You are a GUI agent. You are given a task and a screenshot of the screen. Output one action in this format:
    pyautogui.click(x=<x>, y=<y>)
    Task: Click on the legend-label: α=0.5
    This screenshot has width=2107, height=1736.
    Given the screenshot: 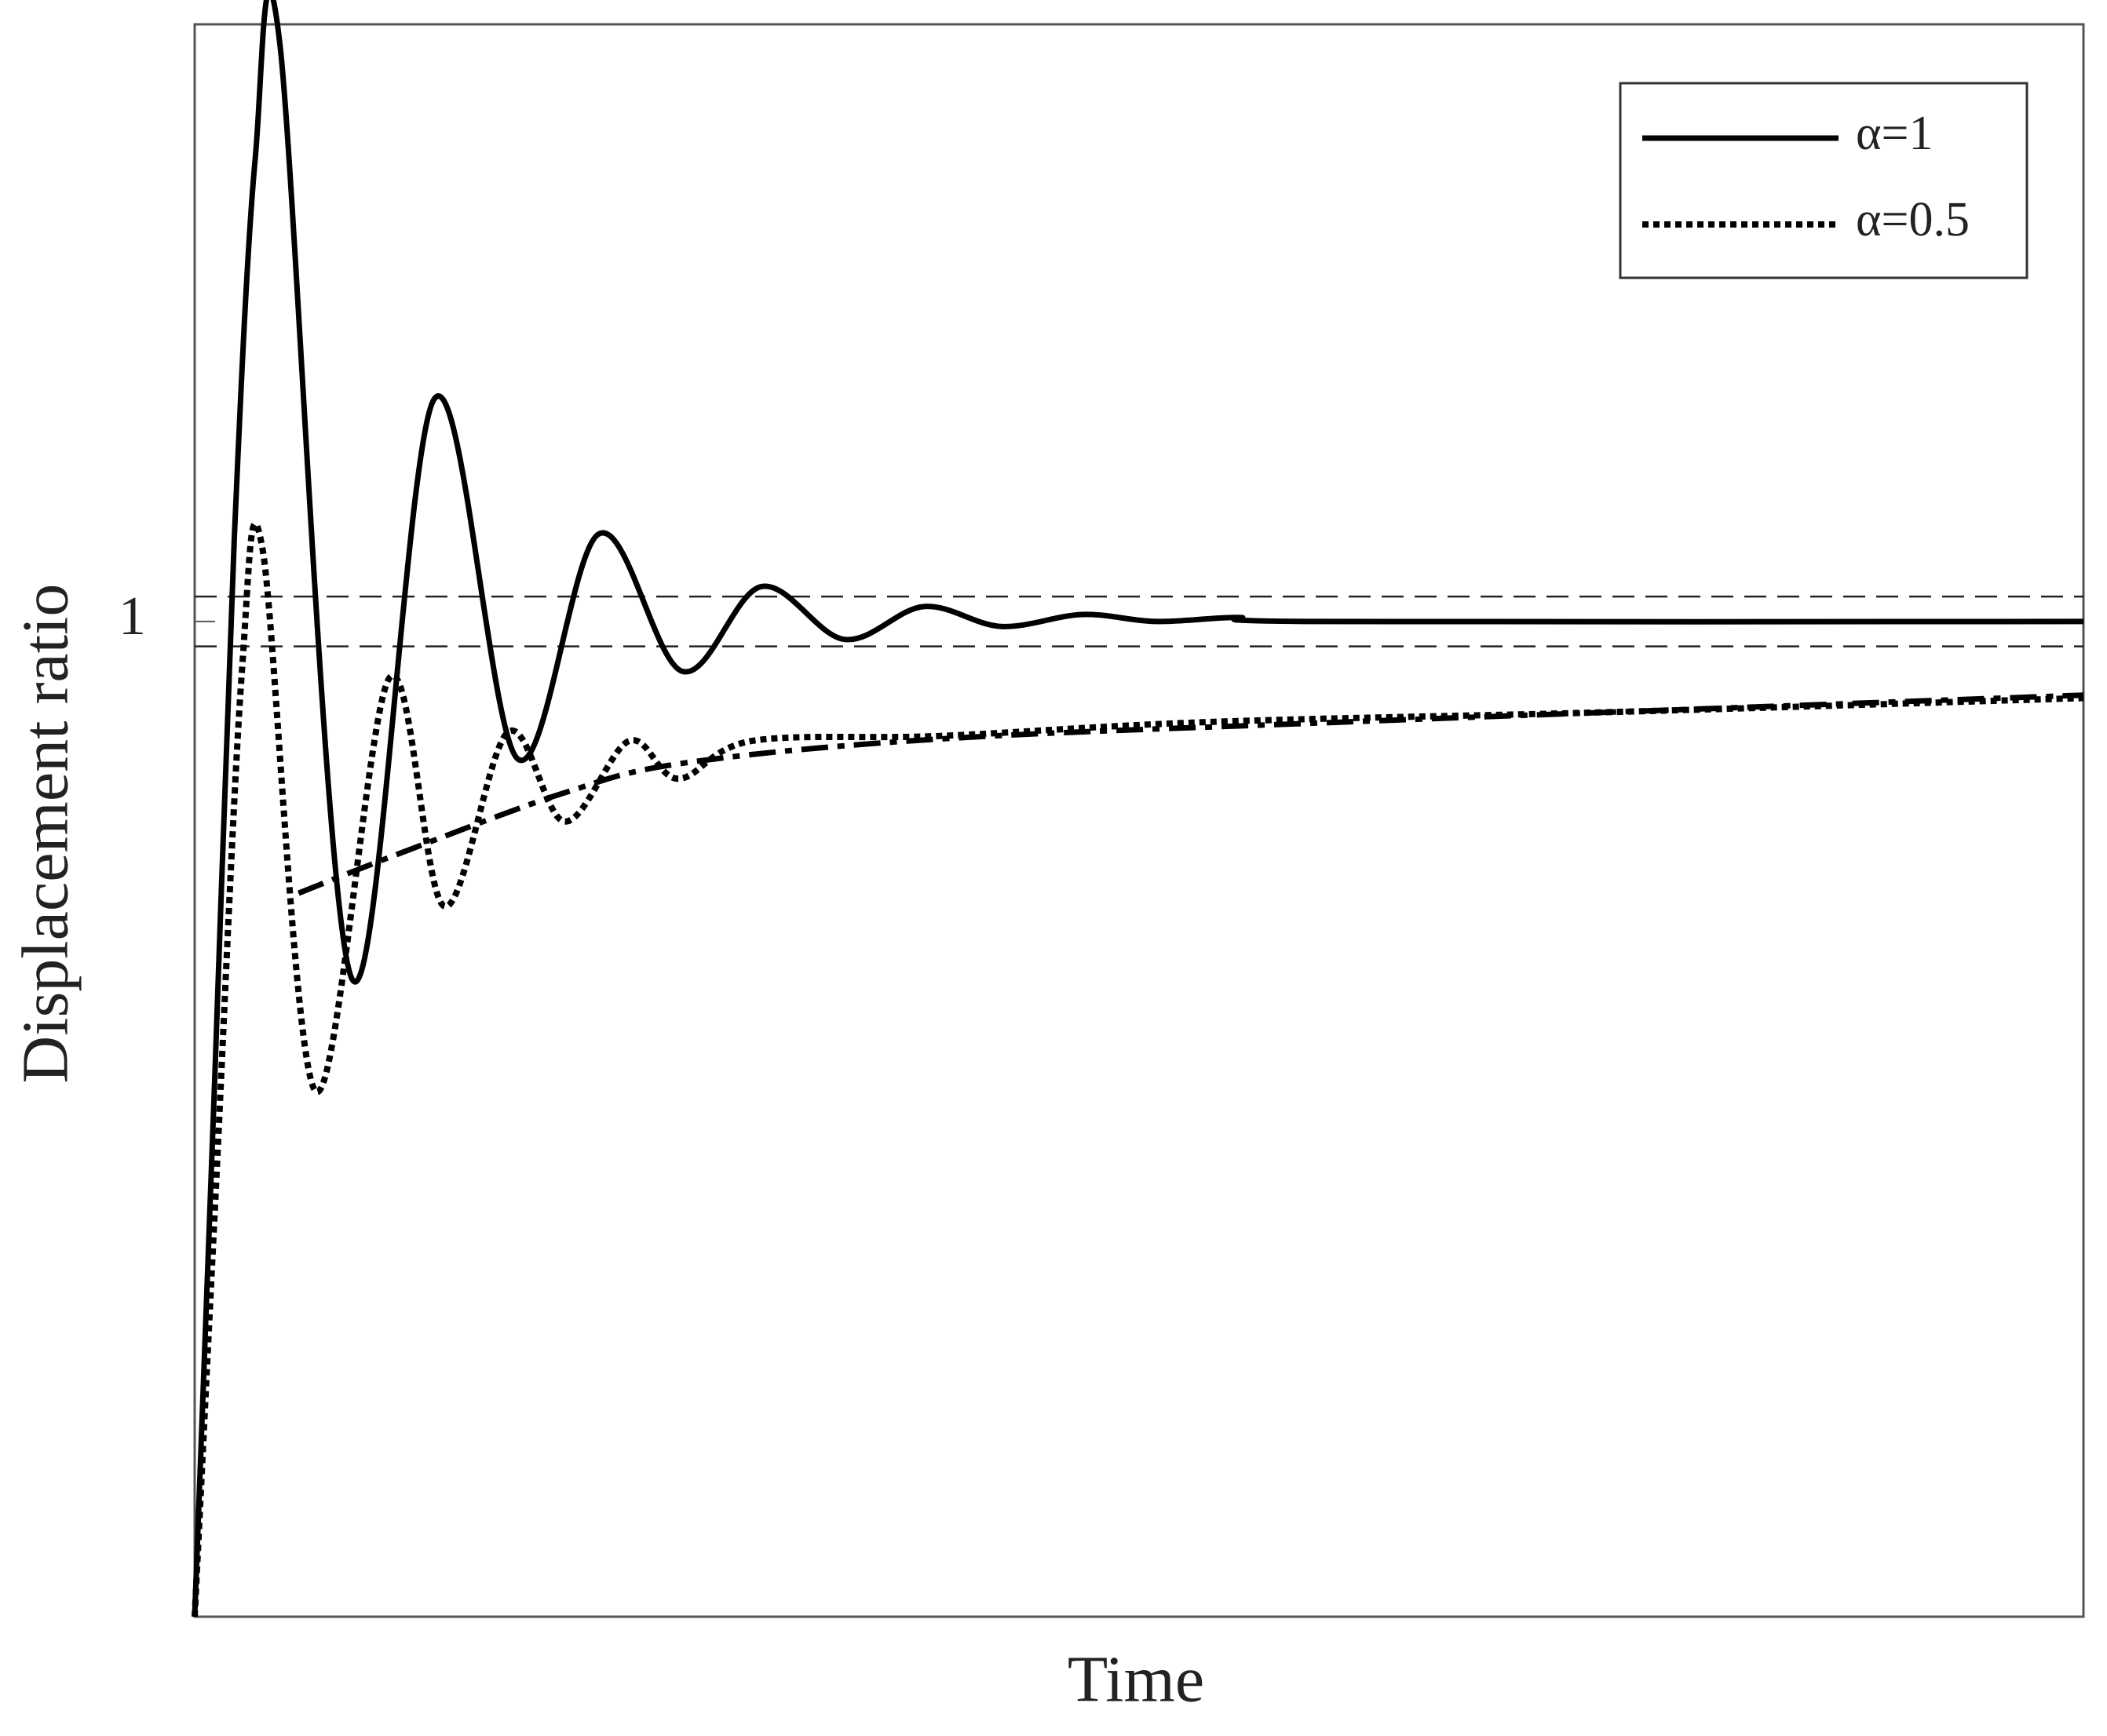 What is the action you would take?
    pyautogui.click(x=1913, y=219)
    